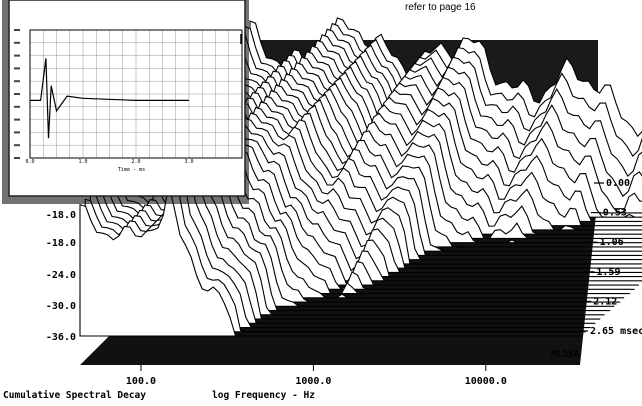 The height and width of the screenshot is (406, 642). What do you see at coordinates (74, 395) in the screenshot?
I see `chart-title: Cumulative Spectral Decay` at bounding box center [74, 395].